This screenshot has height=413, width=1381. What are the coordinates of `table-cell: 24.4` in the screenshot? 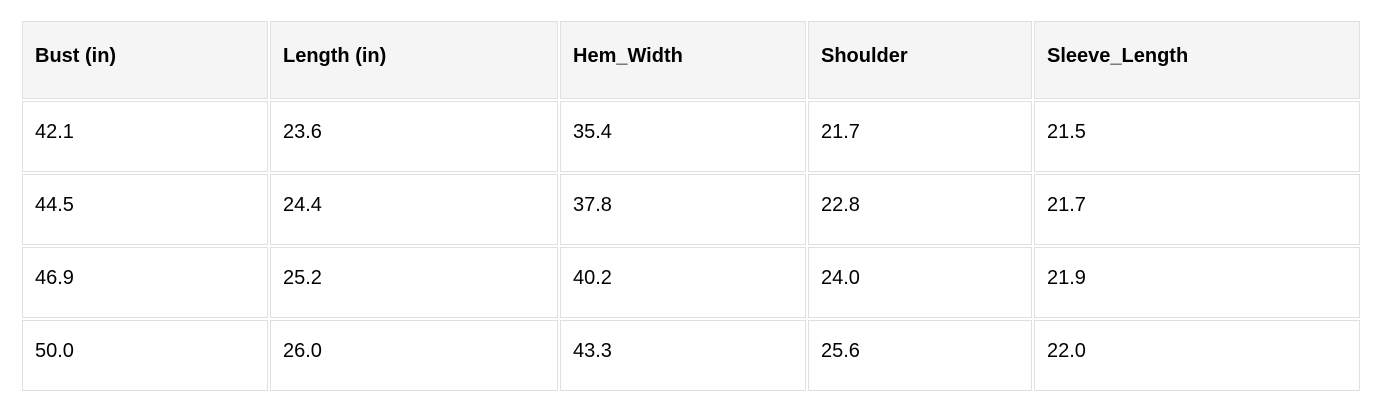 It's located at (414, 209).